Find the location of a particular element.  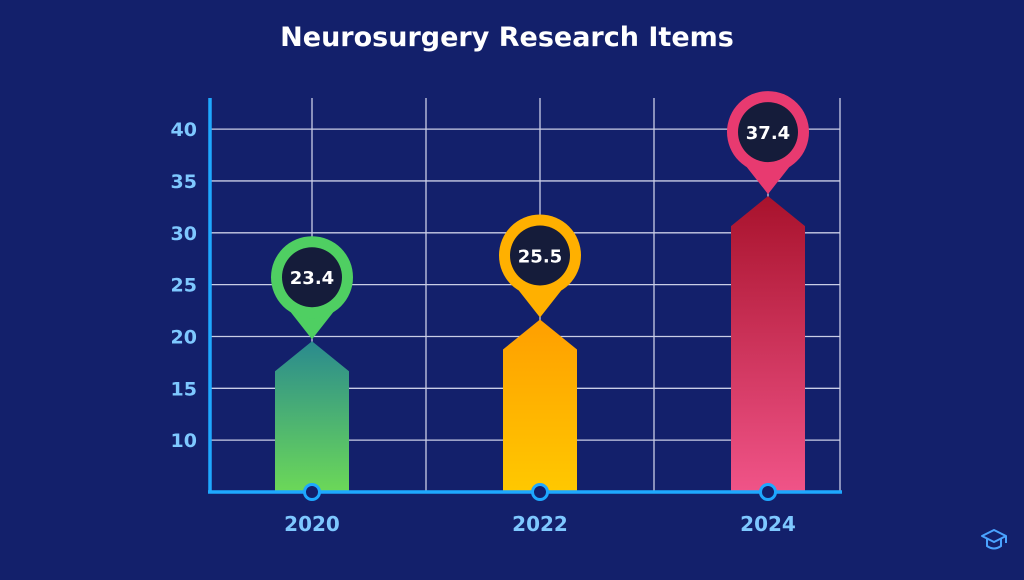

value-marker-2022: 25.5 is located at coordinates (540, 266).